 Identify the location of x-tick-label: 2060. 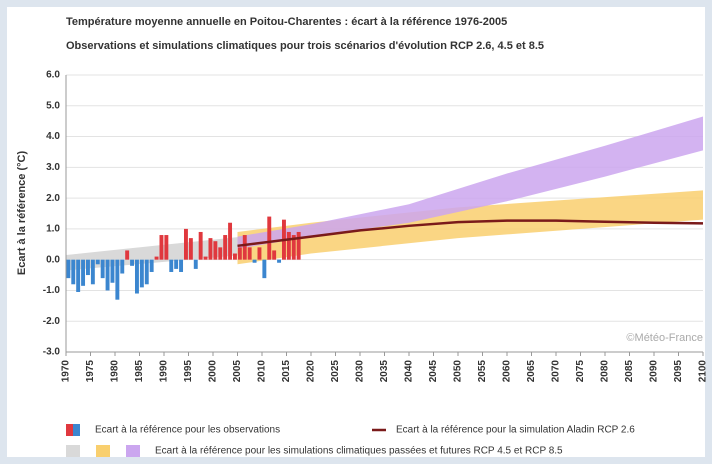
(507, 371).